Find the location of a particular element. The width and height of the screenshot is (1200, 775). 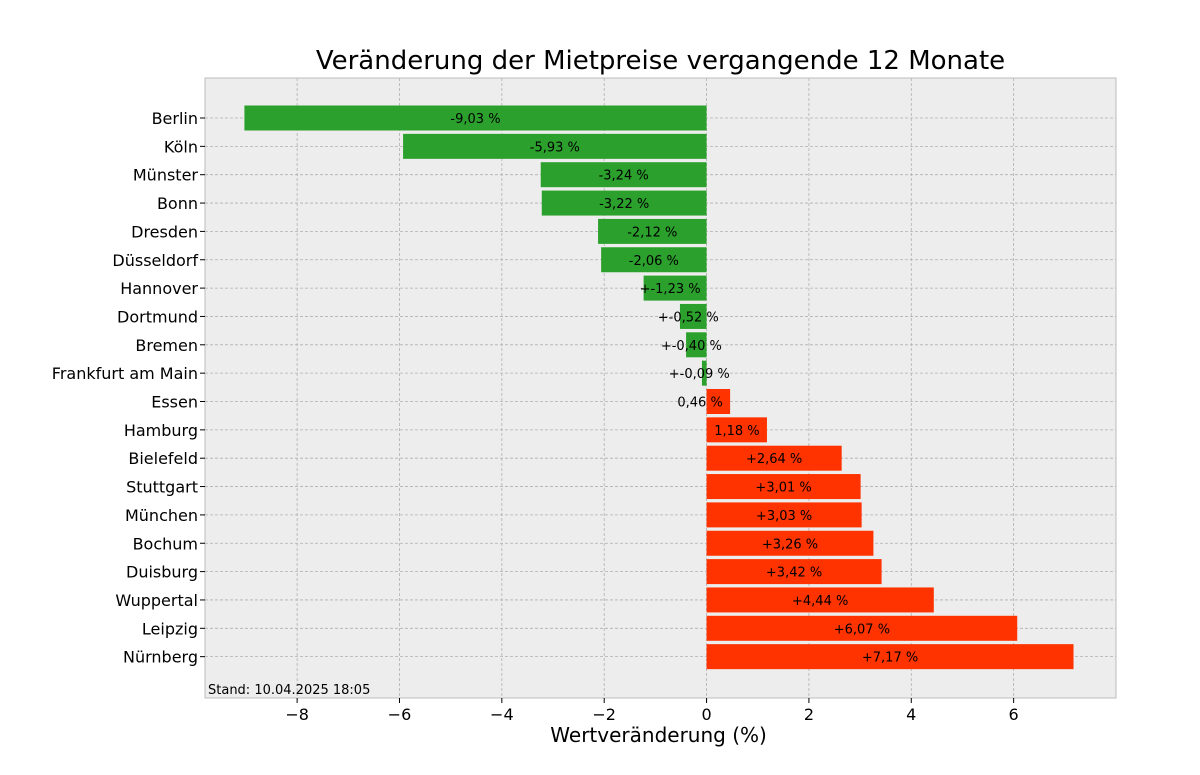

data-label: +4,44 % is located at coordinates (820, 601).